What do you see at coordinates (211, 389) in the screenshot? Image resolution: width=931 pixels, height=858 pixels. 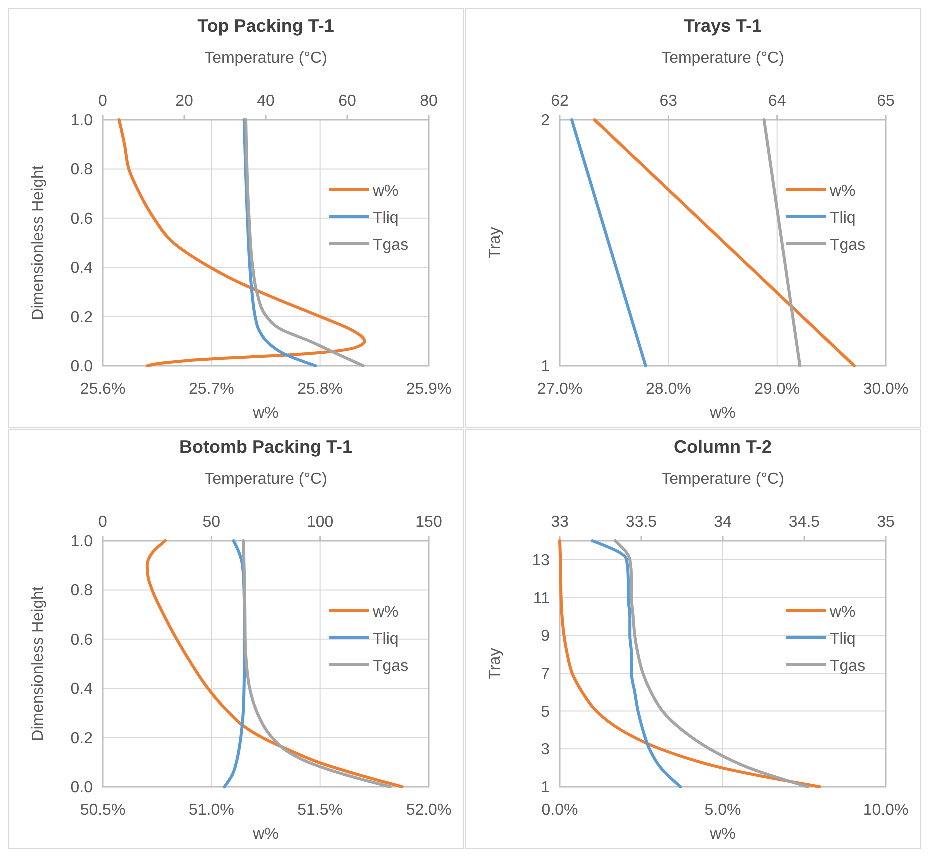 I see `x-tick-label: 25.7%` at bounding box center [211, 389].